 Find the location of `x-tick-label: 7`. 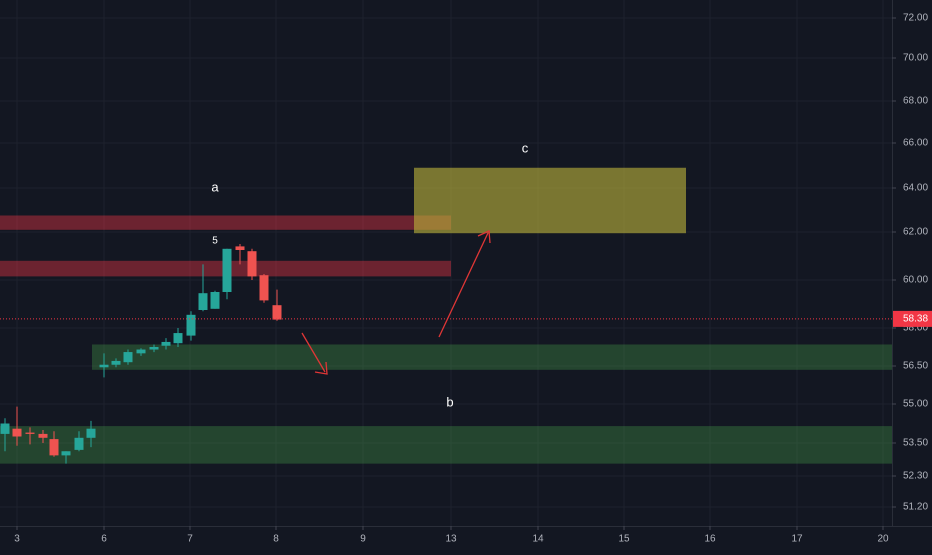

x-tick-label: 7 is located at coordinates (190, 539).